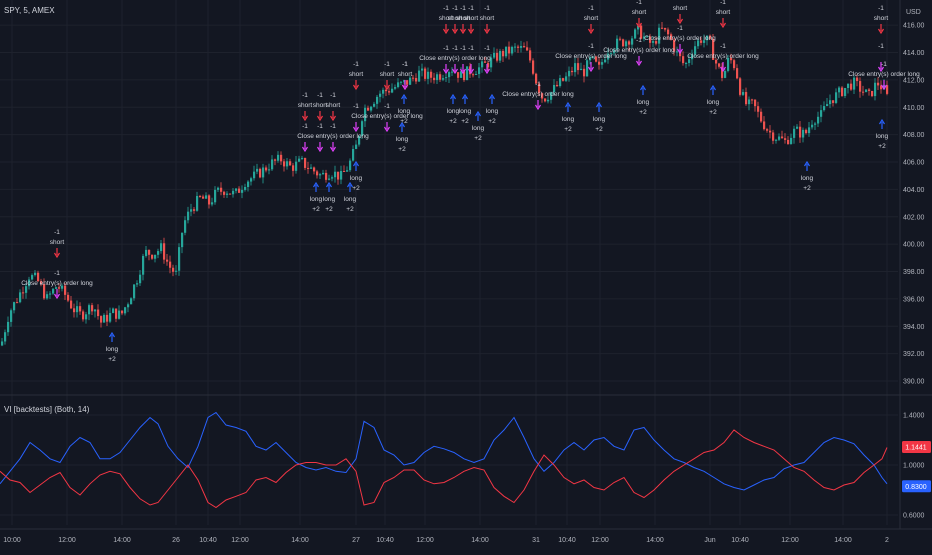 The width and height of the screenshot is (932, 555). I want to click on indicator-tick-label: 0.6000, so click(914, 516).